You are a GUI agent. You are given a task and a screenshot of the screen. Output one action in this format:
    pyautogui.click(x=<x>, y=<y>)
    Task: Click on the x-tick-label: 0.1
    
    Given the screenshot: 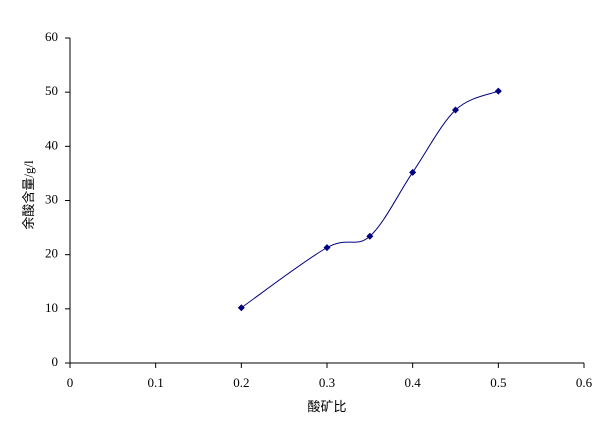 What is the action you would take?
    pyautogui.click(x=156, y=382)
    